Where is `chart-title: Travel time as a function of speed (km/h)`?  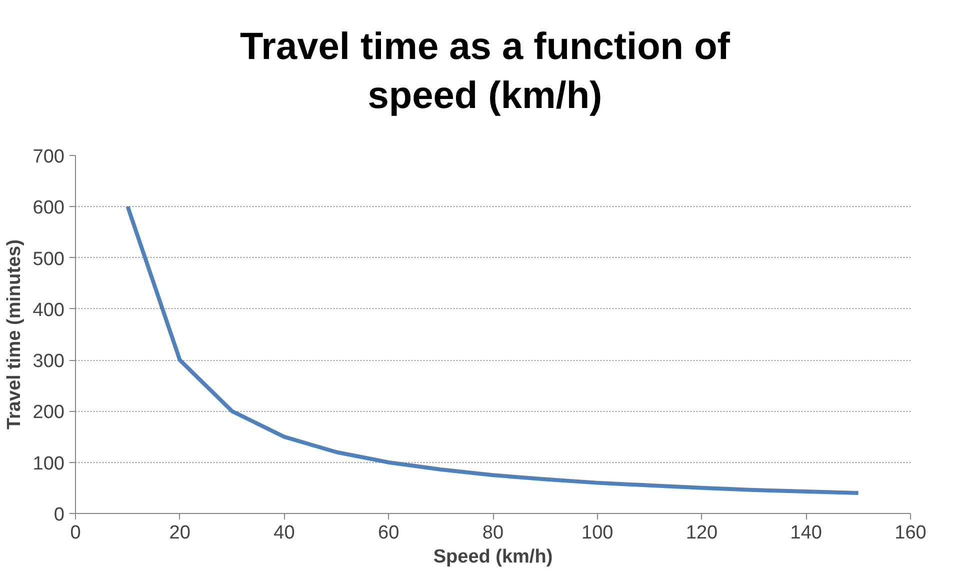 chart-title: Travel time as a function of speed (km/h) is located at coordinates (485, 72).